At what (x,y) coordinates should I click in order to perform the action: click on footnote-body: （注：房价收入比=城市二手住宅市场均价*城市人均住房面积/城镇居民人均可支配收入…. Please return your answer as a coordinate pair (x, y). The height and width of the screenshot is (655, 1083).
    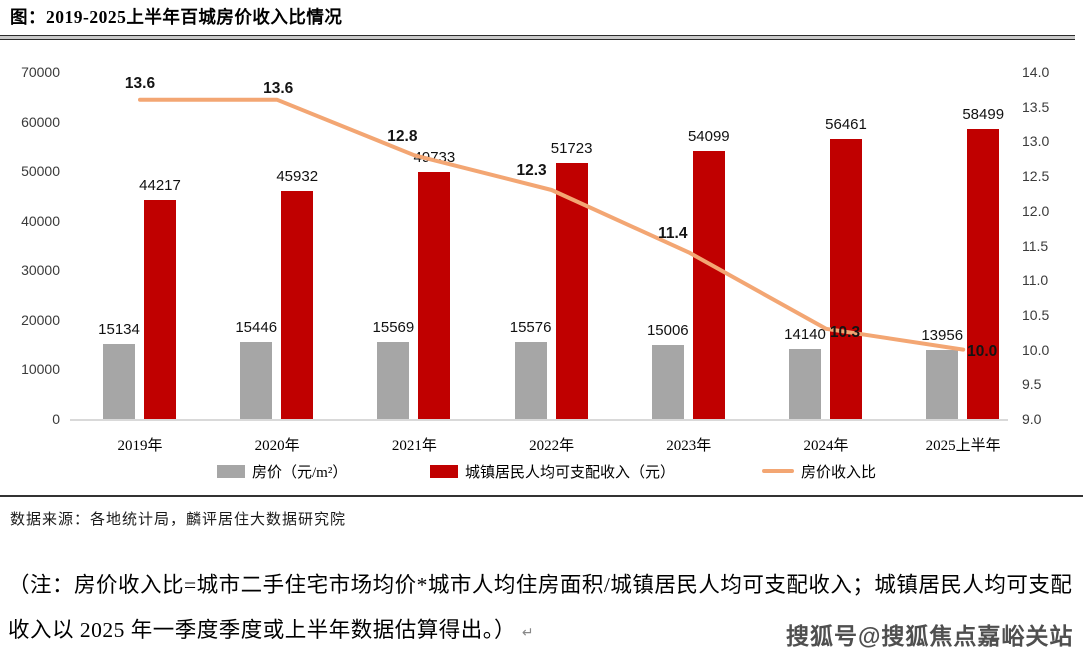
    Looking at the image, I should click on (540, 607).